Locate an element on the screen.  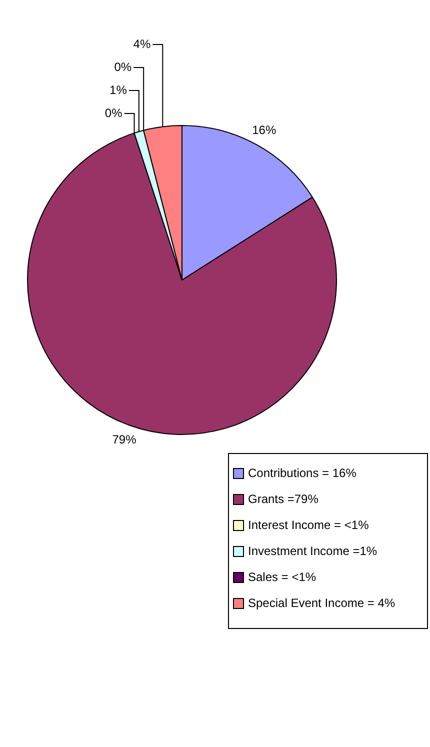
legend-label: Investment Income =1% is located at coordinates (313, 551).